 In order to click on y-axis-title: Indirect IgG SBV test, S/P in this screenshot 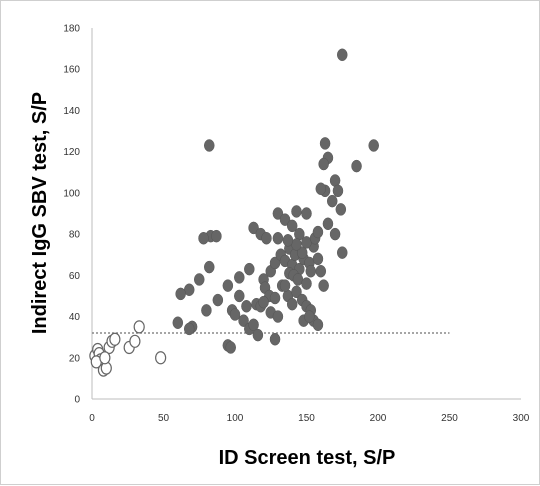, I will do `click(40, 213)`.